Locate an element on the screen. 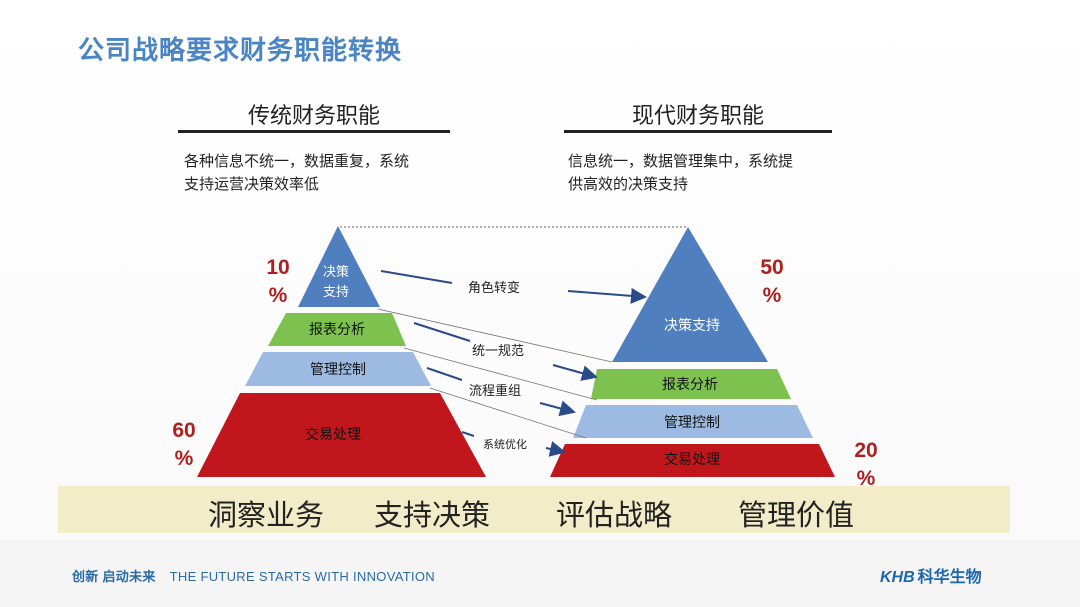 The height and width of the screenshot is (607, 1080). arrow-process-b is located at coordinates (557, 408).